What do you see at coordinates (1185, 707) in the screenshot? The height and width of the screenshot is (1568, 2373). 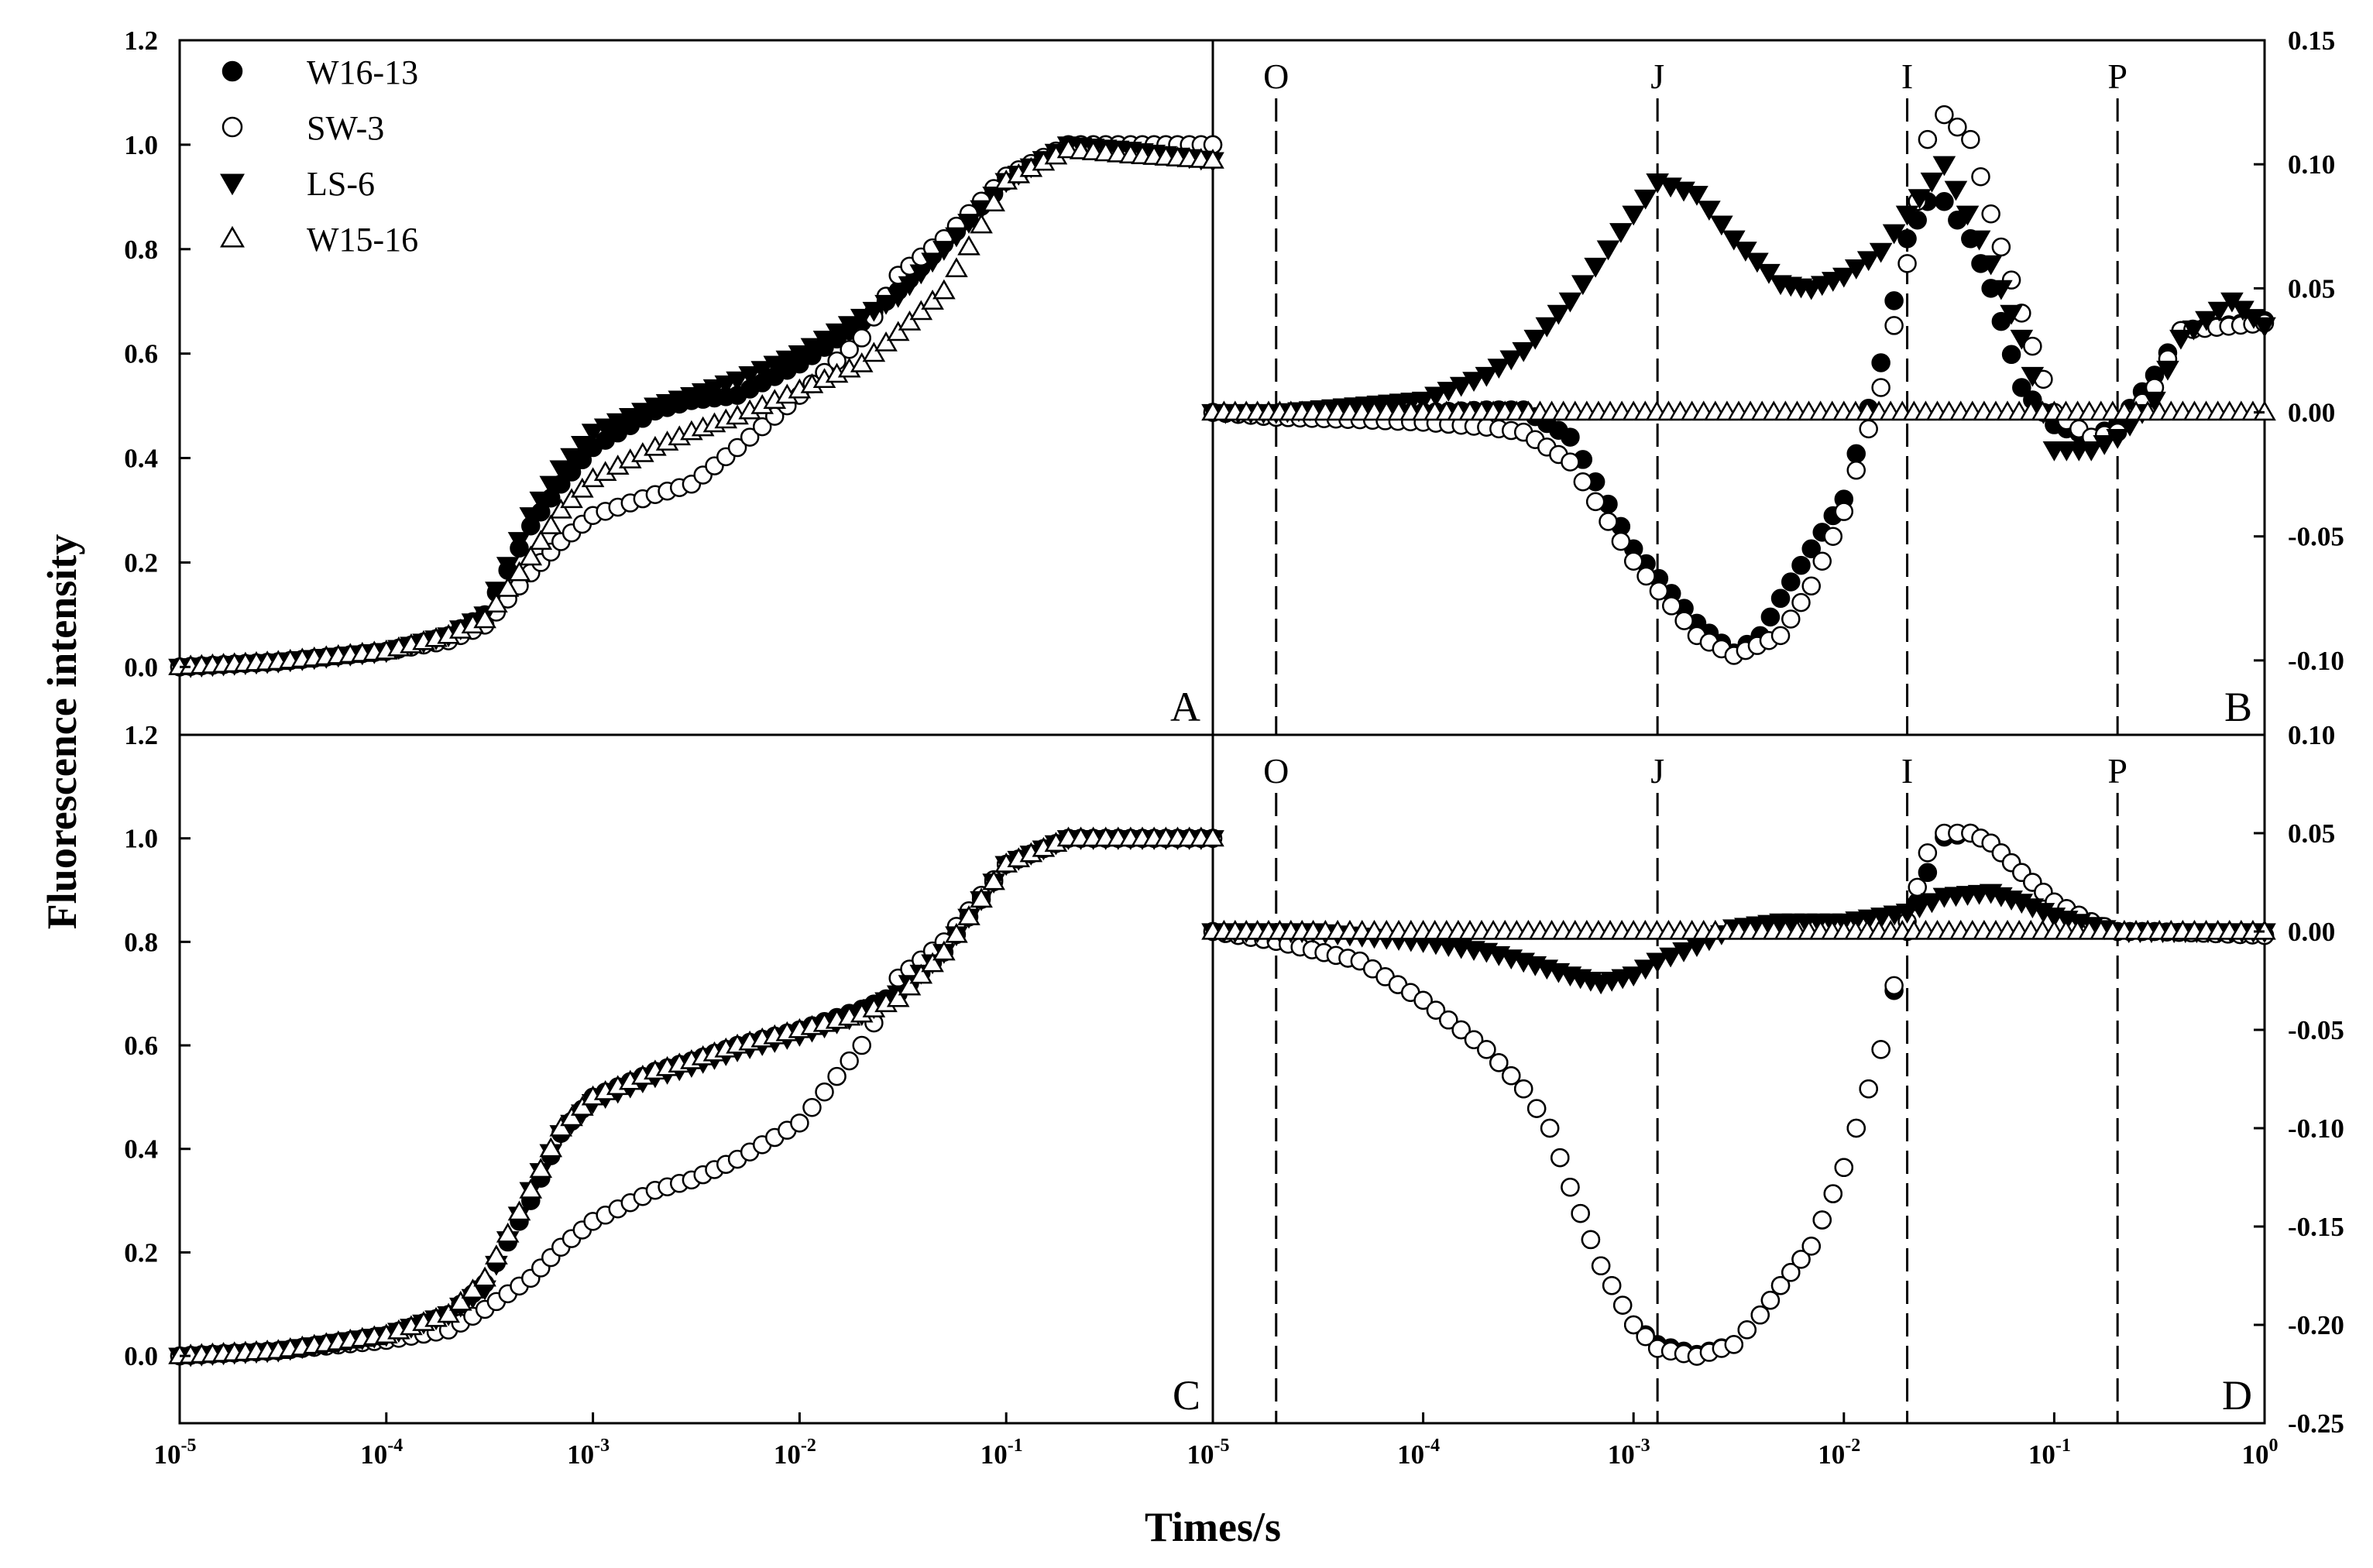 I see `panel-letter-a: A` at bounding box center [1185, 707].